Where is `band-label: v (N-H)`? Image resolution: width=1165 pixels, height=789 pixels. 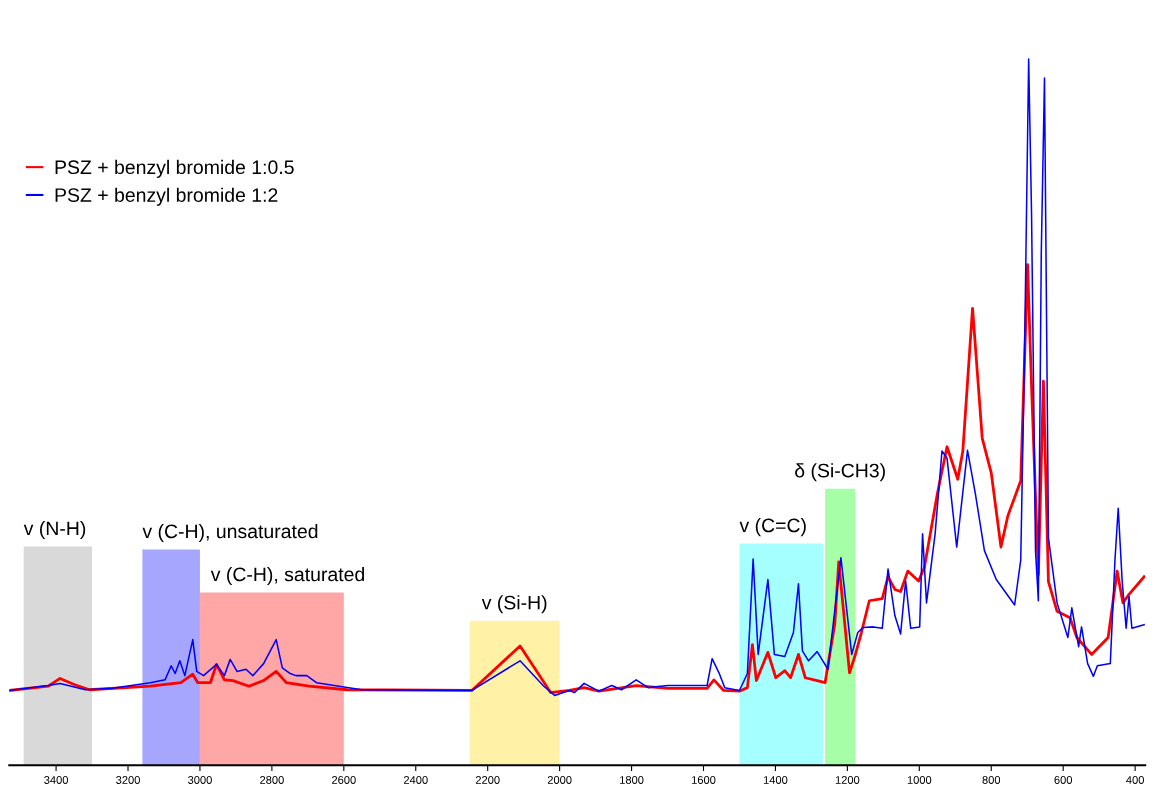 band-label: v (N-H) is located at coordinates (54, 530).